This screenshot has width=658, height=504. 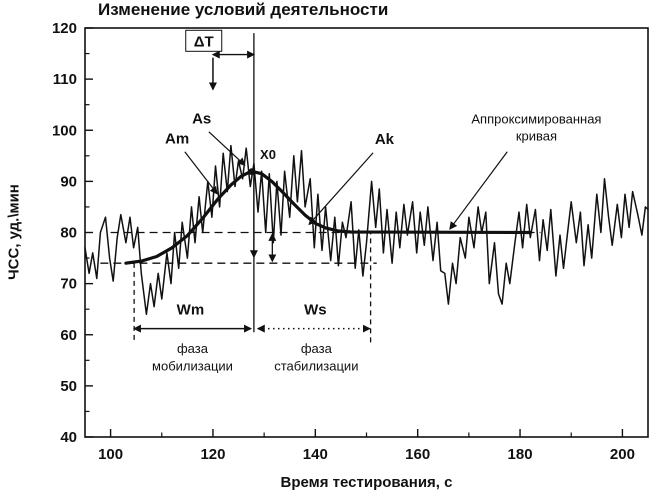 What do you see at coordinates (191, 309) in the screenshot?
I see `wm-span-label: Wm` at bounding box center [191, 309].